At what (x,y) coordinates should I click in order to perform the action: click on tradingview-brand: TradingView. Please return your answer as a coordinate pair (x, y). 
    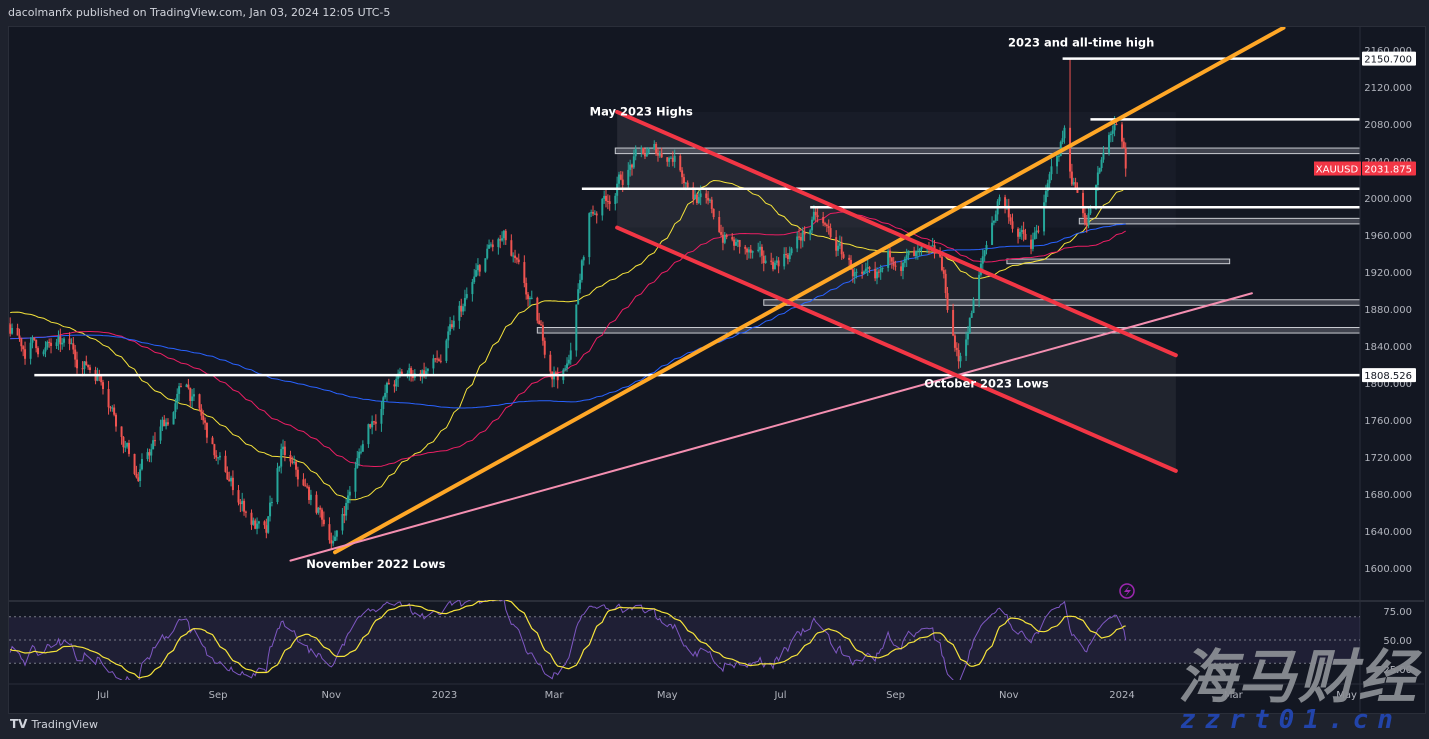
    Looking at the image, I should click on (64, 724).